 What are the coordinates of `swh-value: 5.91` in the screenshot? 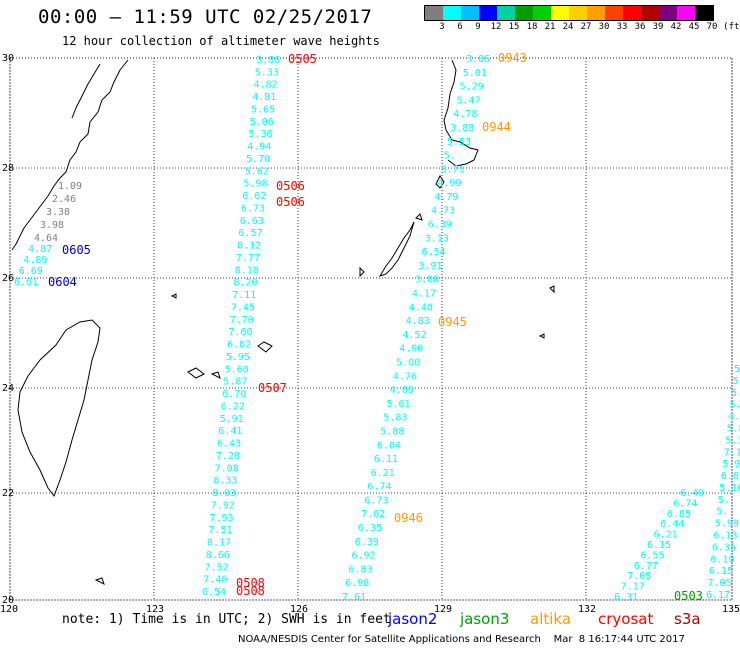 It's located at (731, 464).